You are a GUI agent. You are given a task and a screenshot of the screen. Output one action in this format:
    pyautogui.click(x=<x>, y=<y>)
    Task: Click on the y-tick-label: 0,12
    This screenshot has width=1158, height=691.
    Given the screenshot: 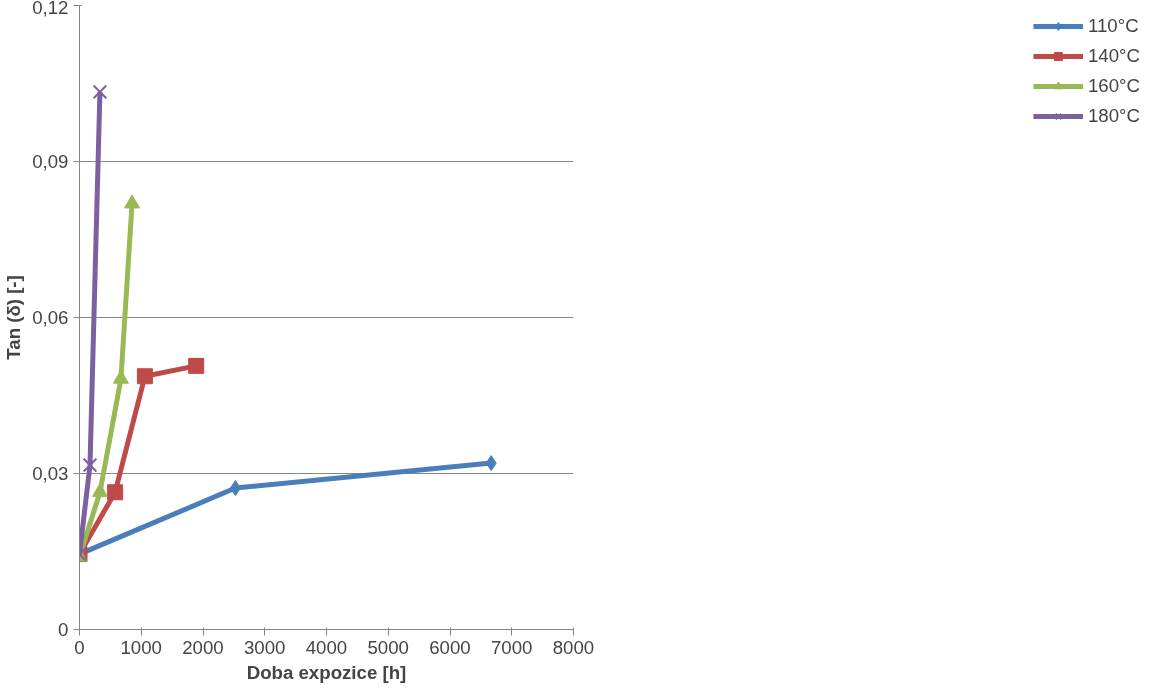 What is the action you would take?
    pyautogui.click(x=50, y=9)
    